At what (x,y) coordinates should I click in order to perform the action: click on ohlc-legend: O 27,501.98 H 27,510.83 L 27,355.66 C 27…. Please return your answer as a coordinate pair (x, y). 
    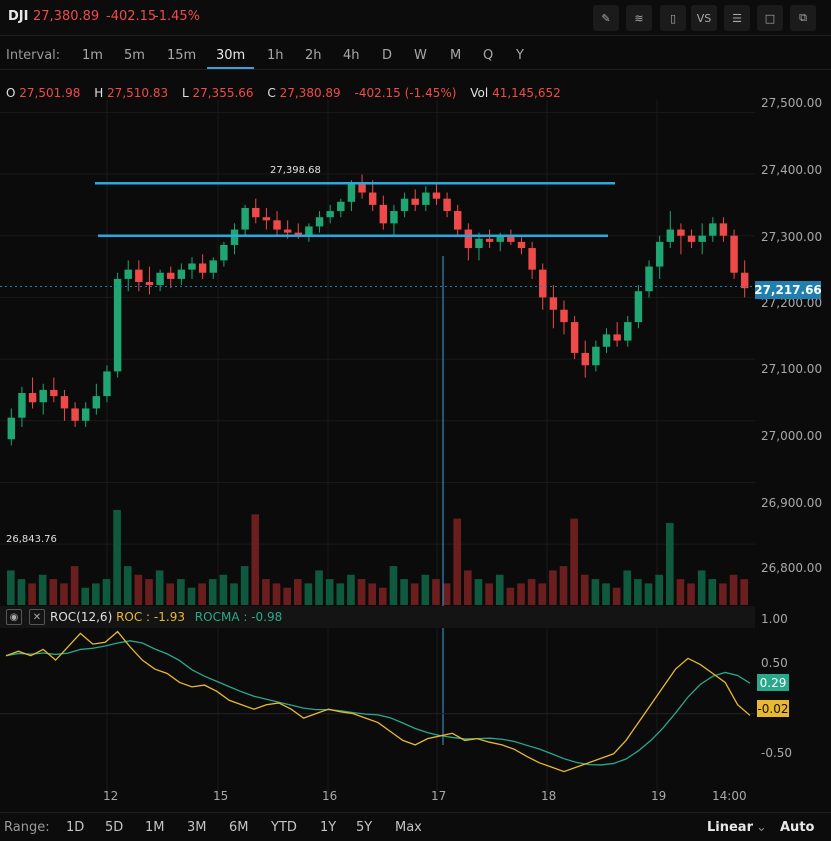
    Looking at the image, I should click on (288, 93).